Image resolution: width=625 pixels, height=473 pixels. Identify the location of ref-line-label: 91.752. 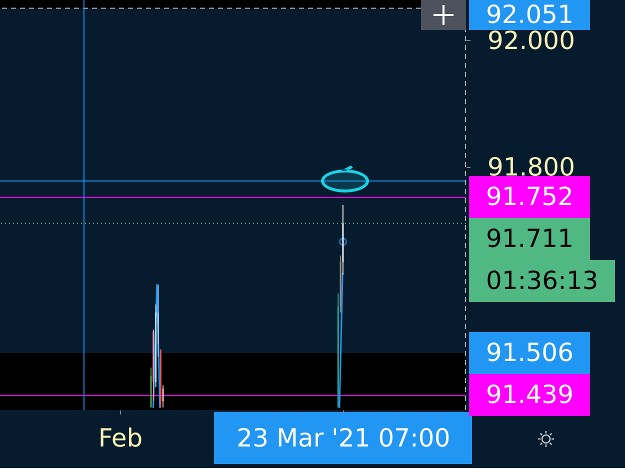
(530, 197).